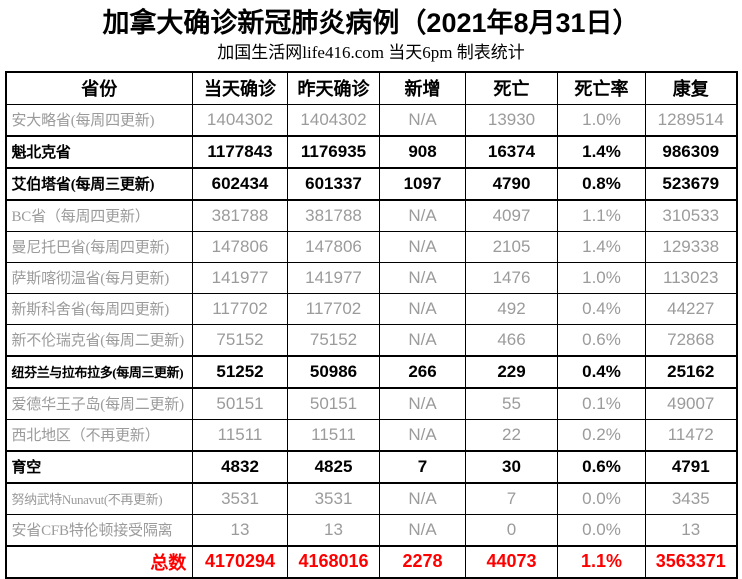 Image resolution: width=742 pixels, height=579 pixels. I want to click on new_cases-cell: 908, so click(422, 151).